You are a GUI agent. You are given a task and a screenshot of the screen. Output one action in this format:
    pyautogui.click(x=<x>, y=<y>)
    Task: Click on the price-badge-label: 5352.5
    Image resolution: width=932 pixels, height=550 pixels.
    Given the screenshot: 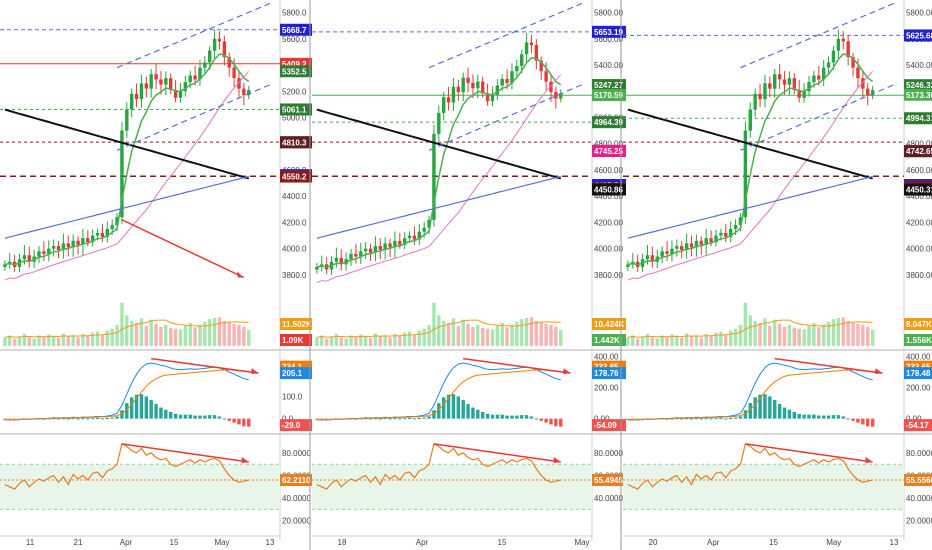 What is the action you would take?
    pyautogui.click(x=294, y=71)
    